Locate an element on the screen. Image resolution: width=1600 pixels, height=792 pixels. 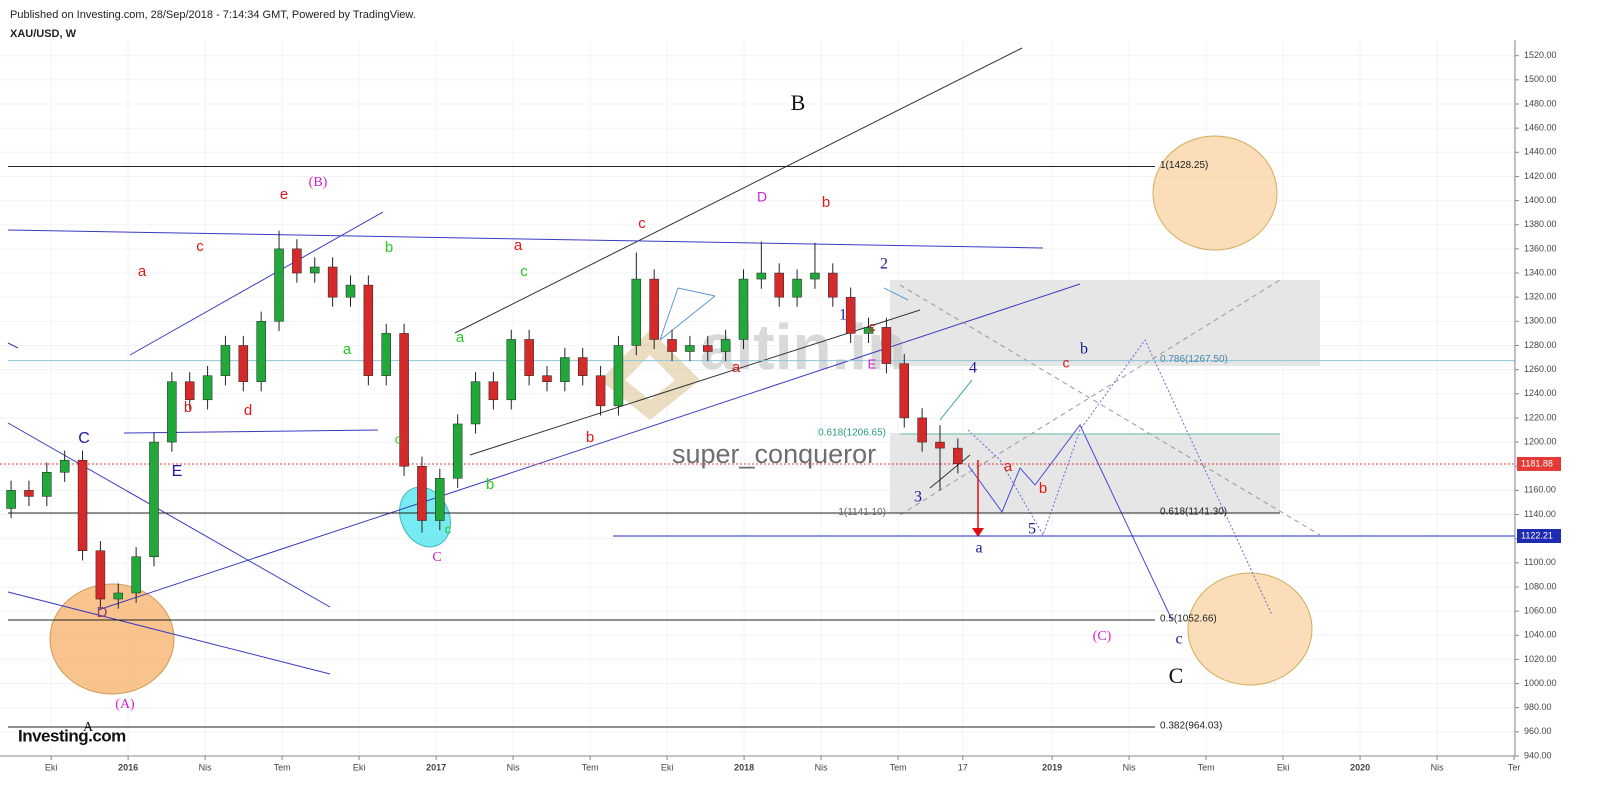
wave-label: (C) is located at coordinates (1102, 636).